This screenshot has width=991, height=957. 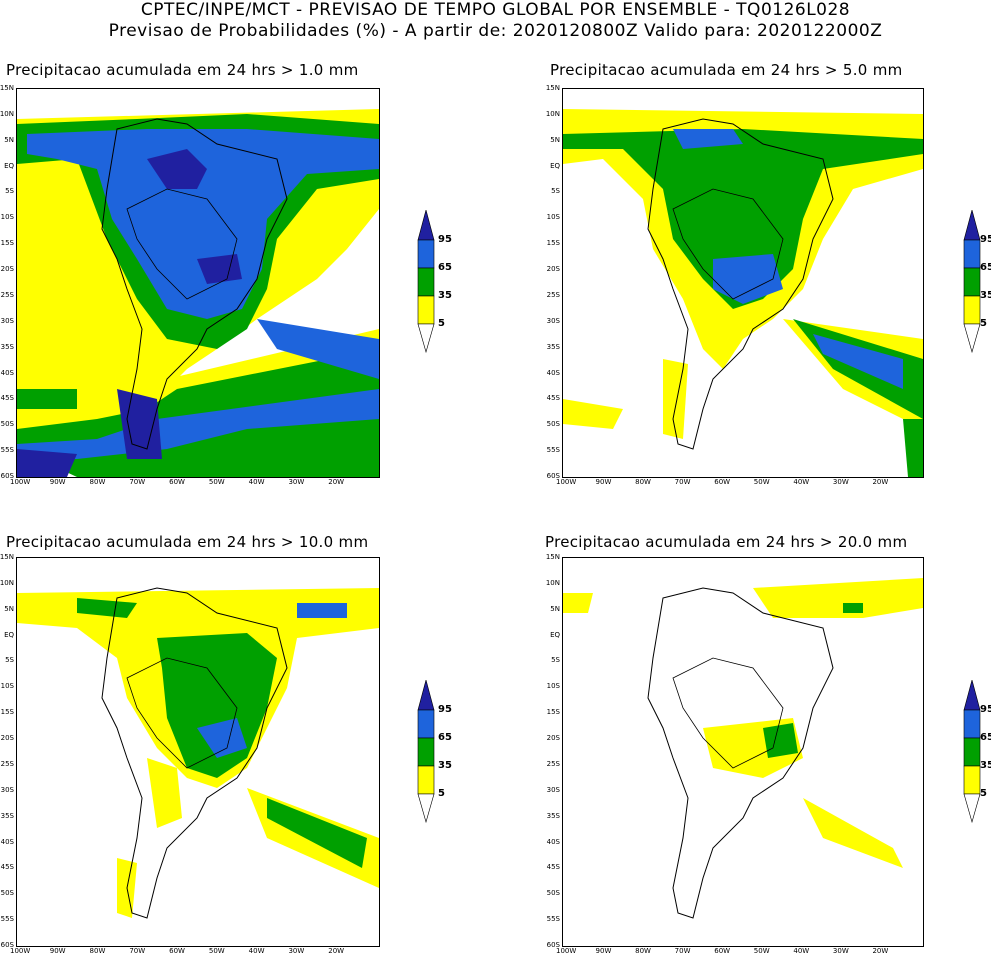 I want to click on panel-1-map, so click(x=198, y=283).